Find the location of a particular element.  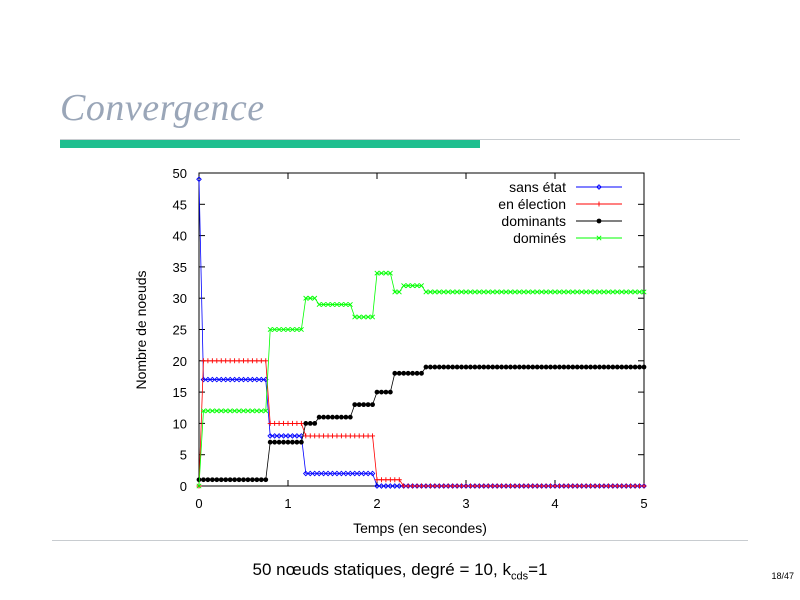

caption-tail: =1 is located at coordinates (538, 569).